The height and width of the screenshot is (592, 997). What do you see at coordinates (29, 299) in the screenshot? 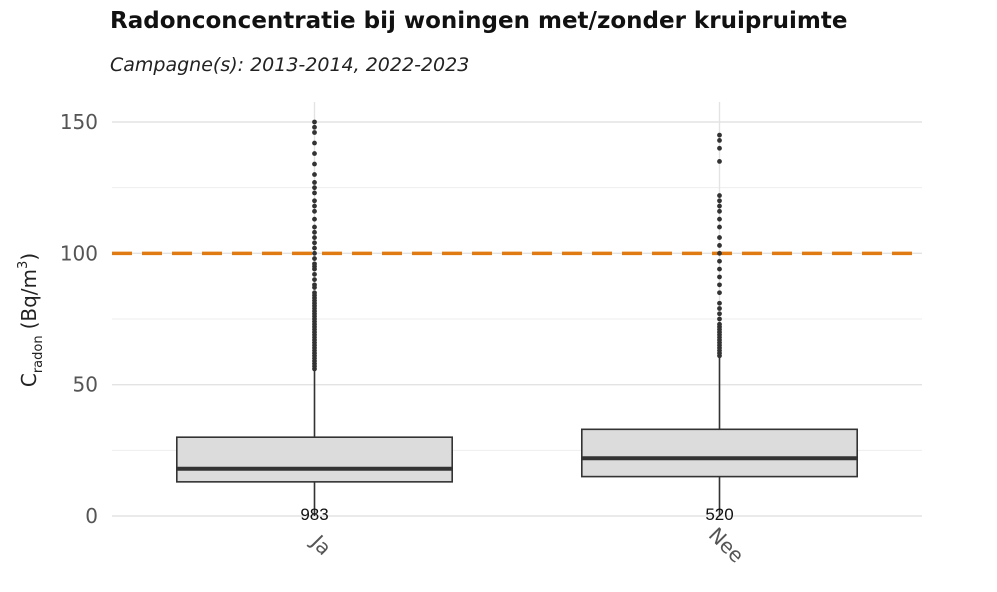
I see `y-axis-label-unit-open: (Bq/m` at bounding box center [29, 299].